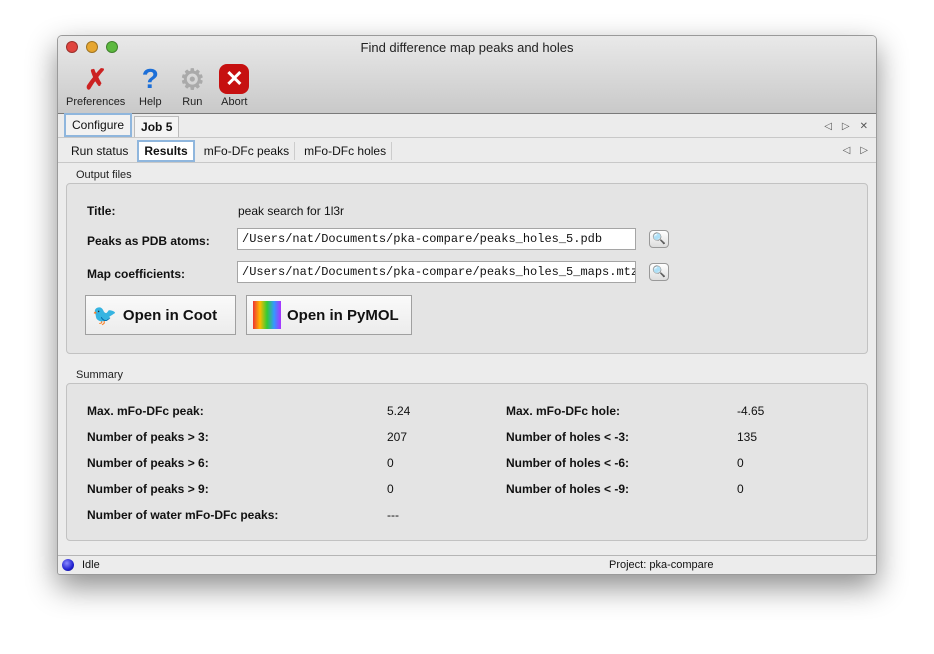  I want to click on preferences-button: ✗ Preferences, so click(96, 85).